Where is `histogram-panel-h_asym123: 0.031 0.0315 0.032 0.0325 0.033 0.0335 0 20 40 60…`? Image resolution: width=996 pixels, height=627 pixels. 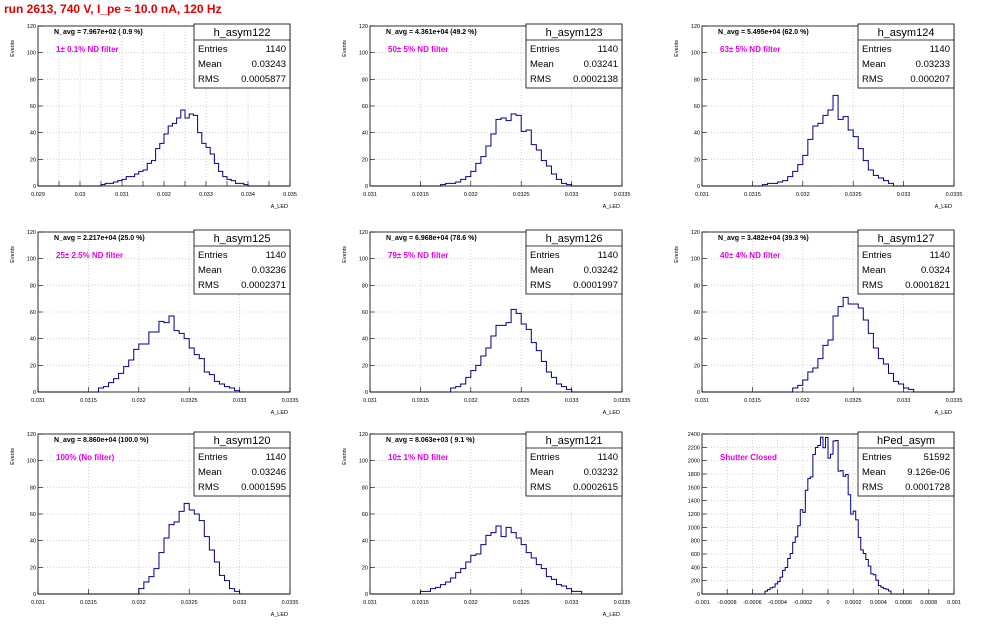
histogram-panel-h_asym123: 0.031 0.0315 0.032 0.0325 0.033 0.0335 0 20 40 60… is located at coordinates (498, 114).